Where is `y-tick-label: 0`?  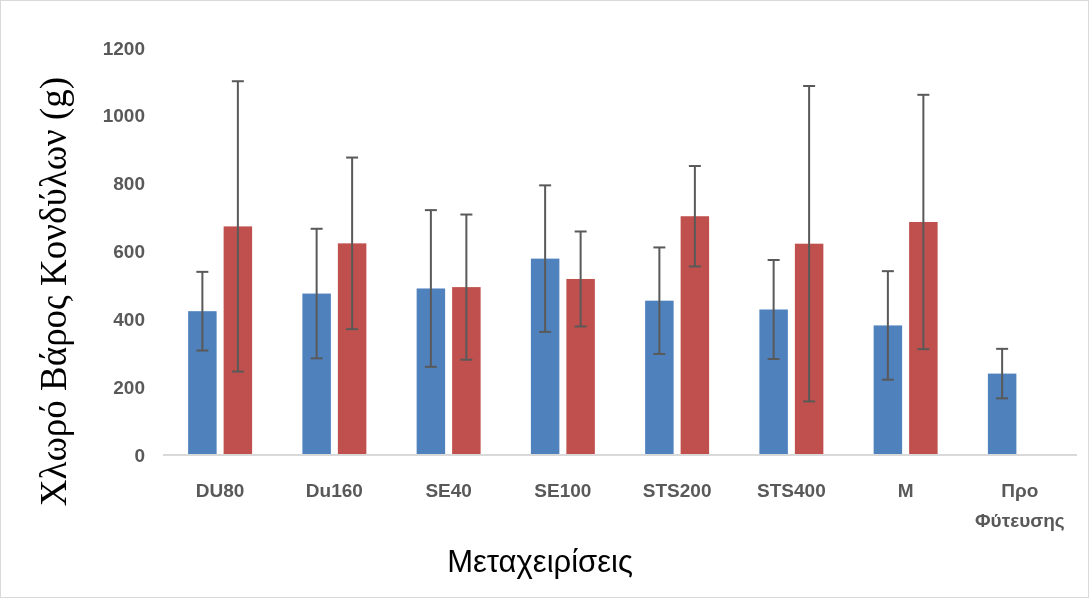
y-tick-label: 0 is located at coordinates (139, 455).